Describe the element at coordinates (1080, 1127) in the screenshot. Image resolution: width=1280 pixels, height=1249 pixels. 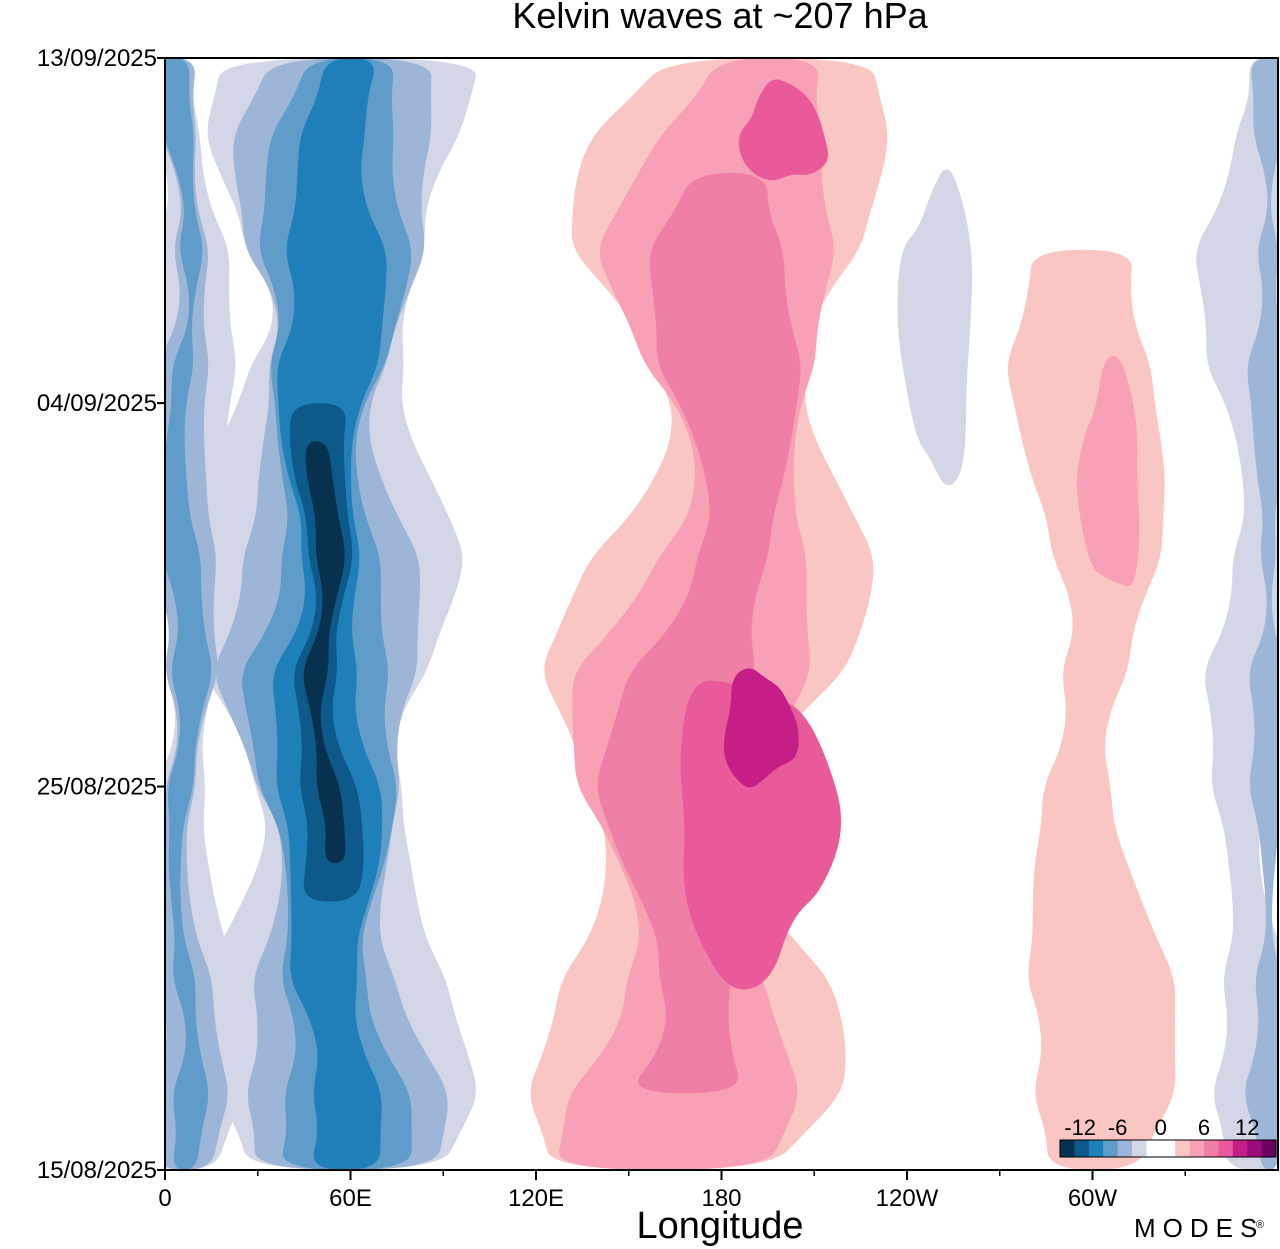
I see `colorbar-label: -12` at that location.